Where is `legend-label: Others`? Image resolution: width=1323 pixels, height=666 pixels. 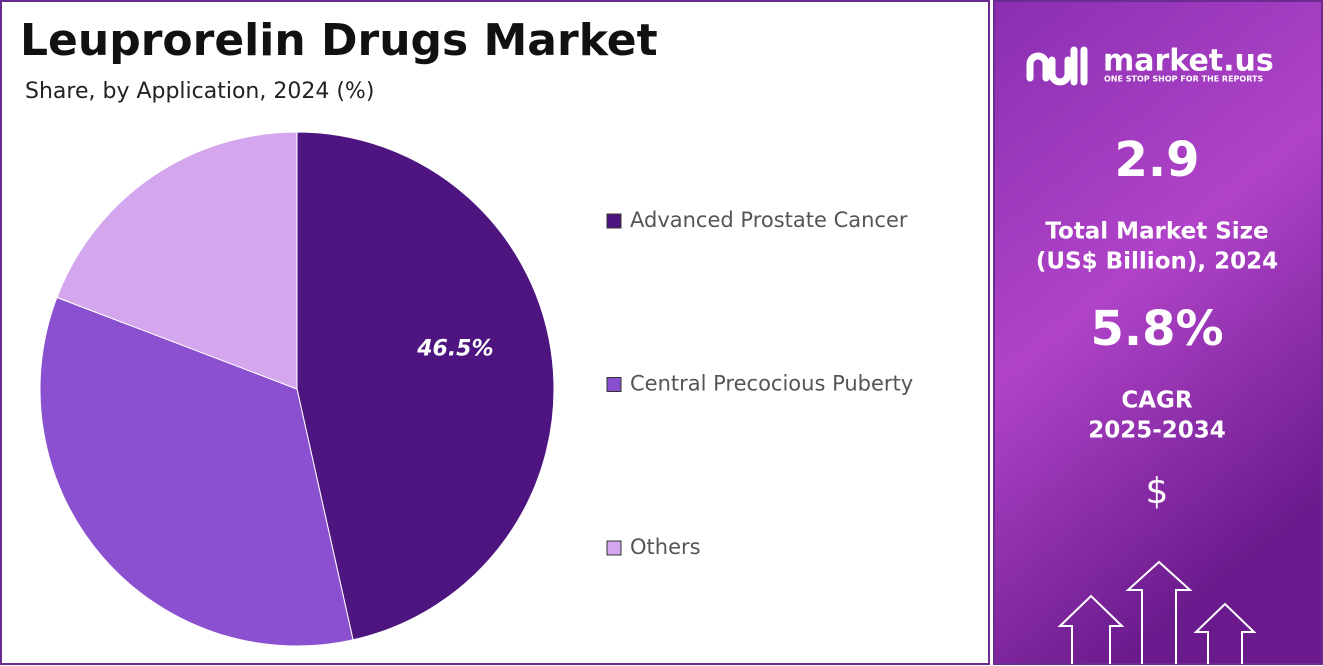 legend-label: Others is located at coordinates (665, 547).